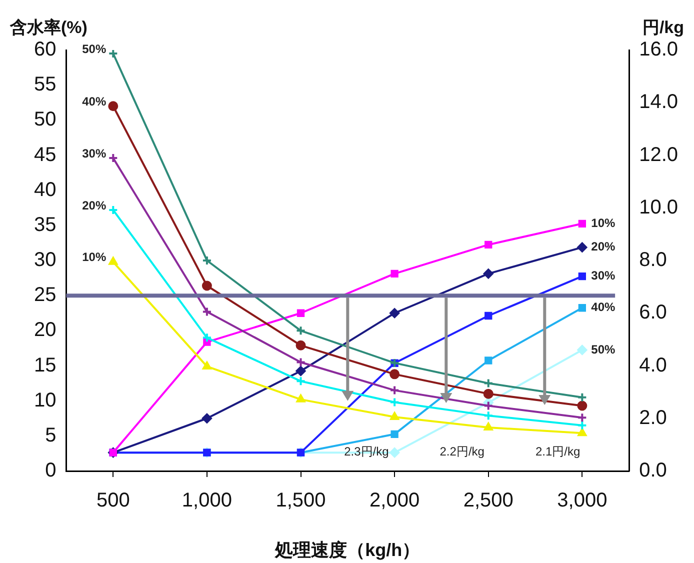 This screenshot has width=694, height=563. I want to click on x-tick-label: 500, so click(113, 501).